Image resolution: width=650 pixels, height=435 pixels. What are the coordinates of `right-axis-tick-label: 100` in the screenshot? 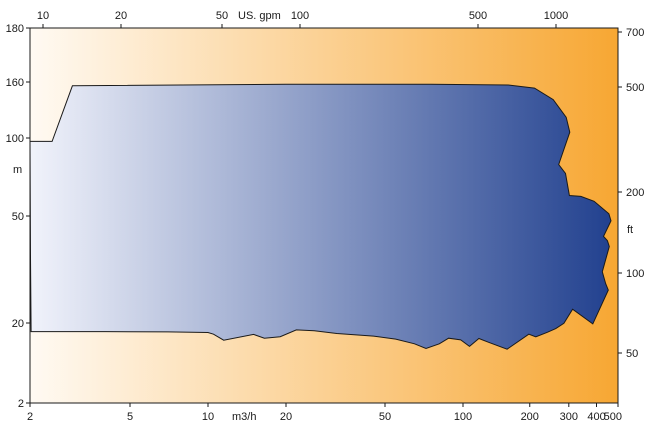 It's located at (635, 274).